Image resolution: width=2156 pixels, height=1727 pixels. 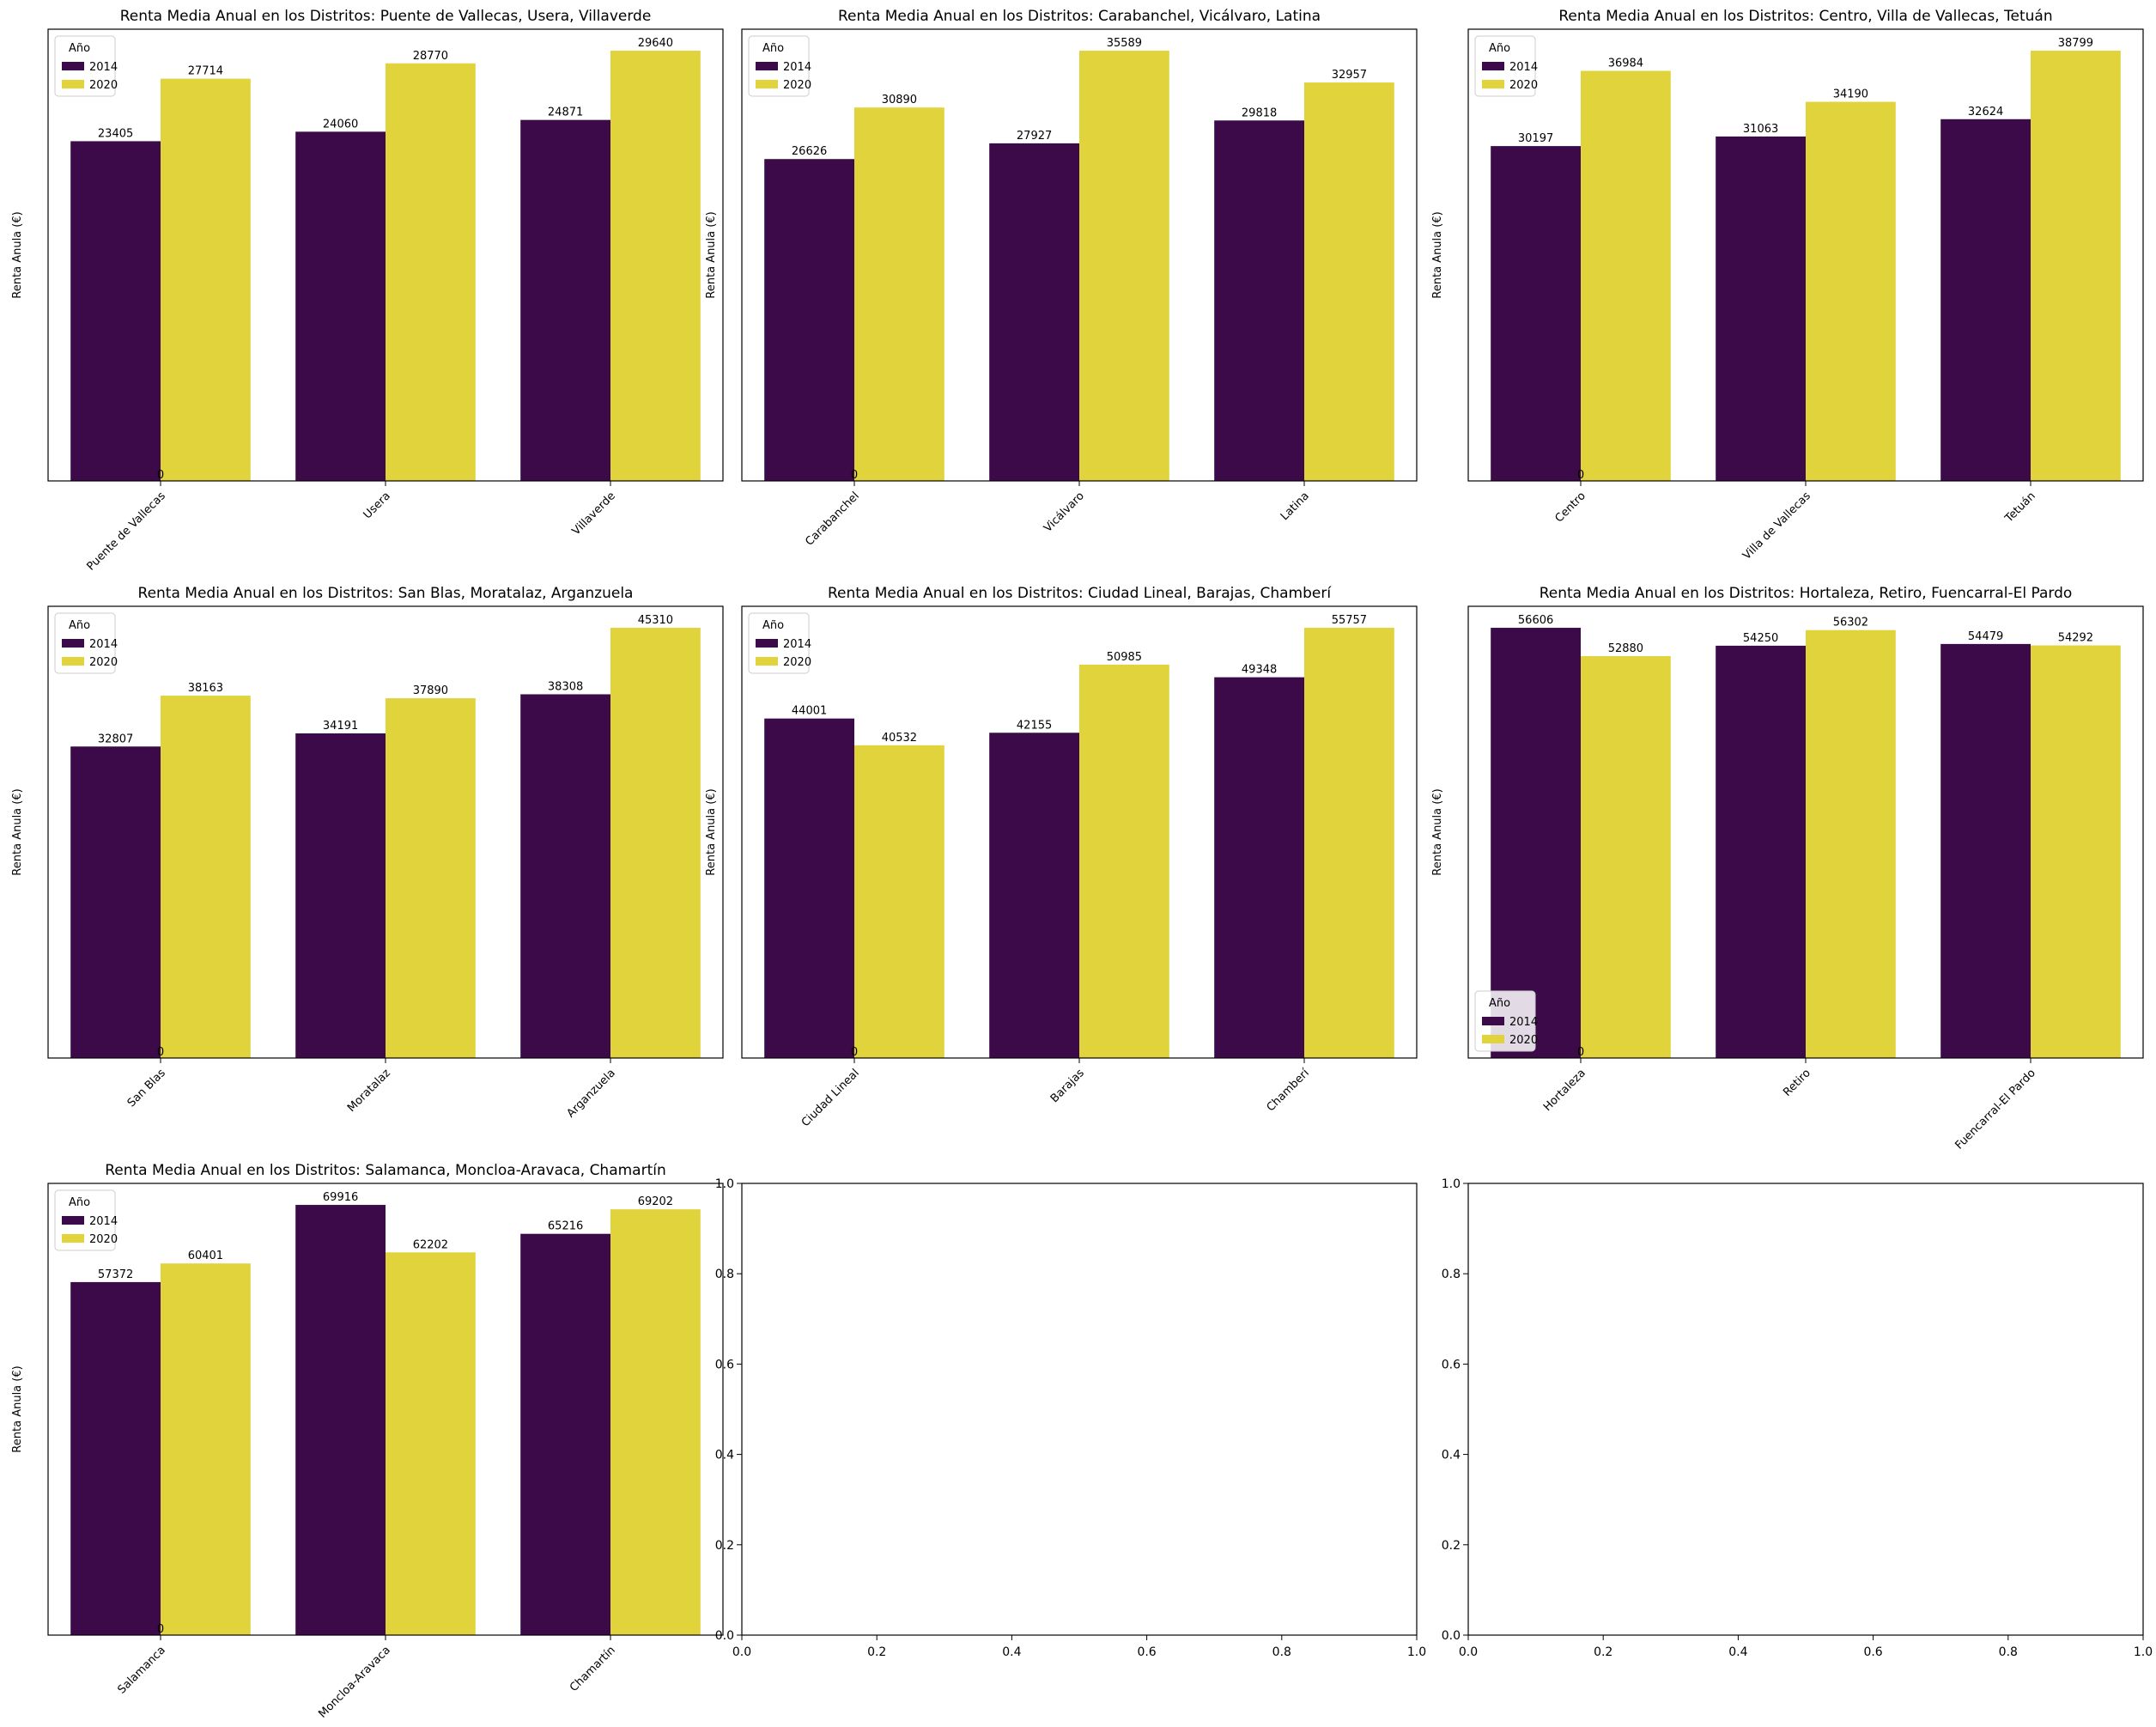 I want to click on x-tick-label: Puente de Vallecas, so click(x=125, y=531).